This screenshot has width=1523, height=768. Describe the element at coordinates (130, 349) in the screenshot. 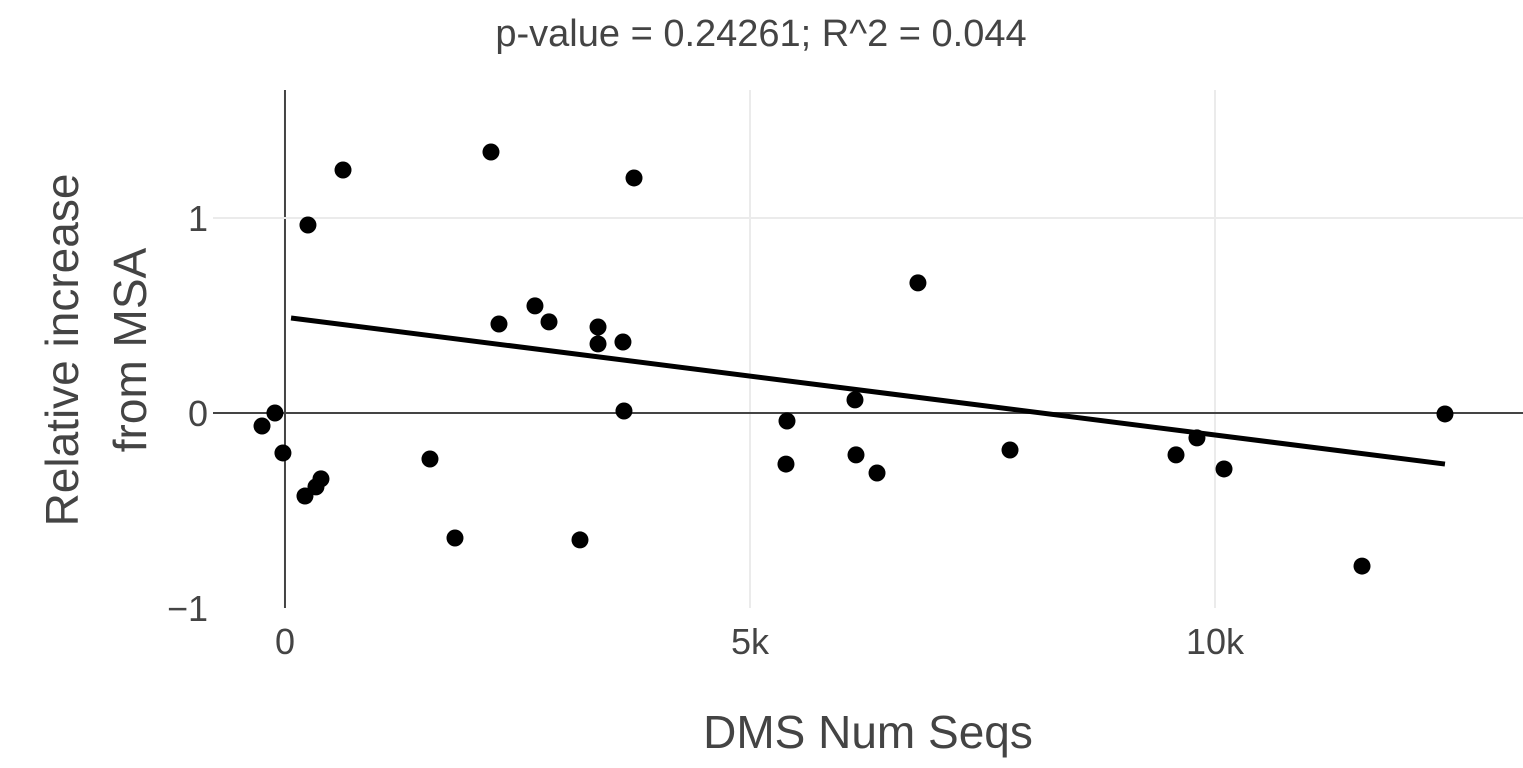

I see `y-axis-label-line2: from MSA` at that location.